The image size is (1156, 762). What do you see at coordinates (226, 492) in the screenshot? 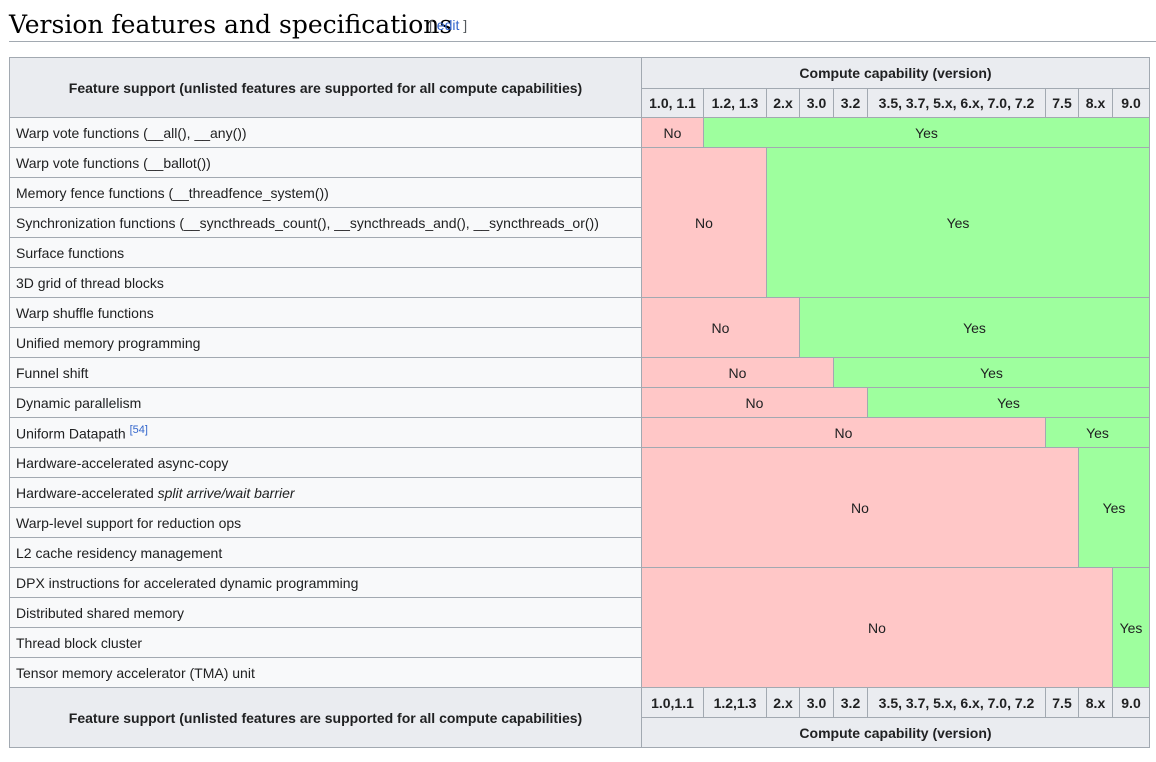
I see `feature-label-italic: split arrive/wait barrier` at bounding box center [226, 492].